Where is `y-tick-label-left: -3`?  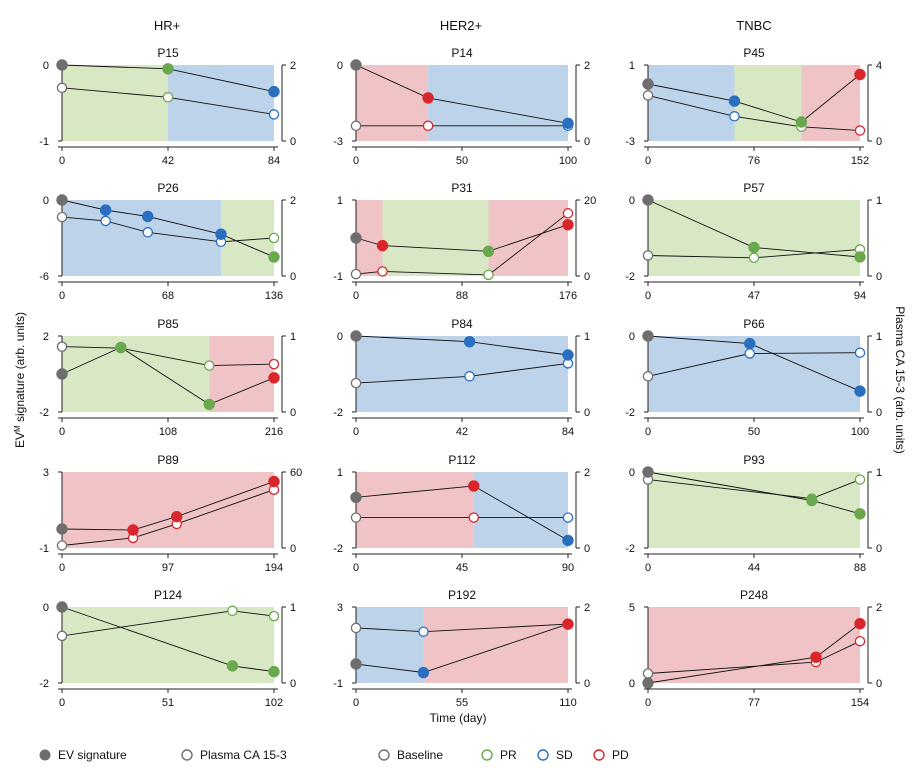 y-tick-label-left: -3 is located at coordinates (630, 142).